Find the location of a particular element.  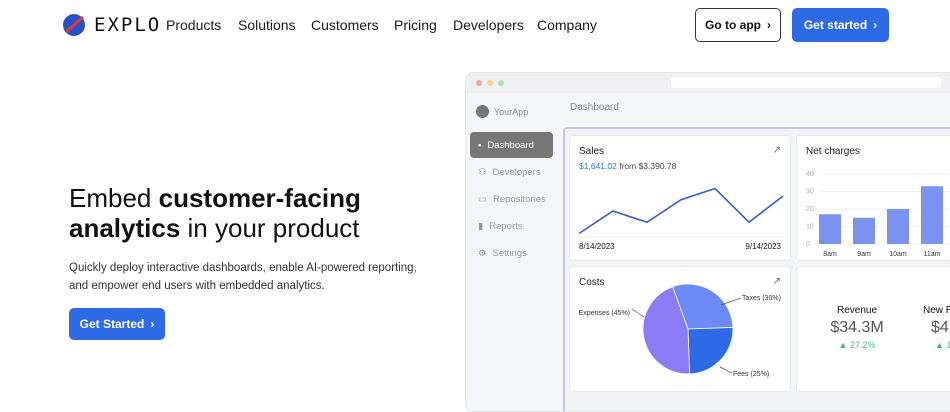

slice-label: Expenses (45%) is located at coordinates (604, 313).